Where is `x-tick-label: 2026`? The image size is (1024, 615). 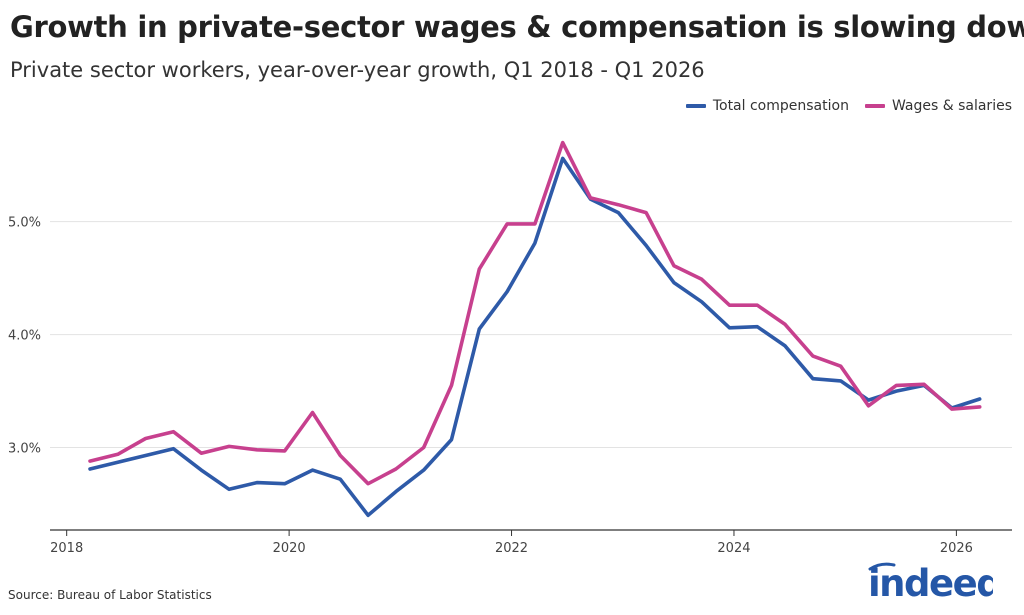
x-tick-label: 2026 is located at coordinates (956, 548).